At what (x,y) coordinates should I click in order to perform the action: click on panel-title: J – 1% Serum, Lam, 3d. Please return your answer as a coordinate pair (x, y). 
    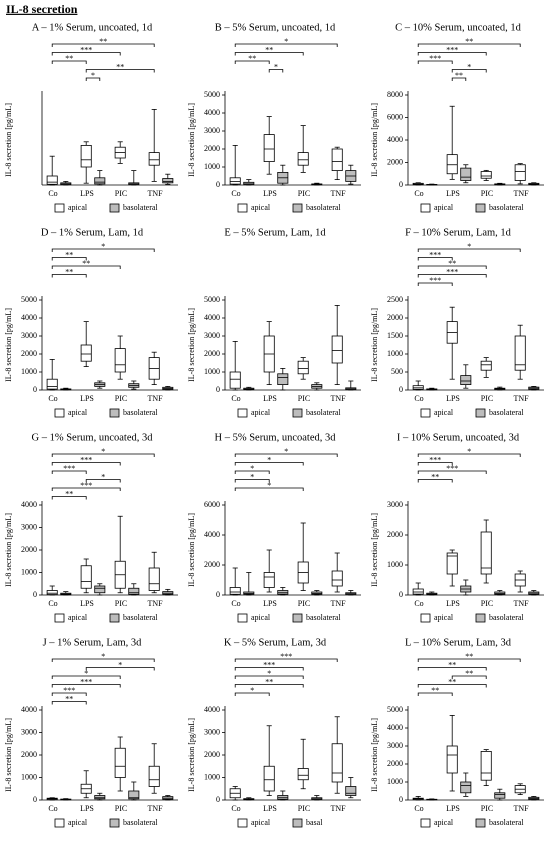
    Looking at the image, I should click on (93, 642).